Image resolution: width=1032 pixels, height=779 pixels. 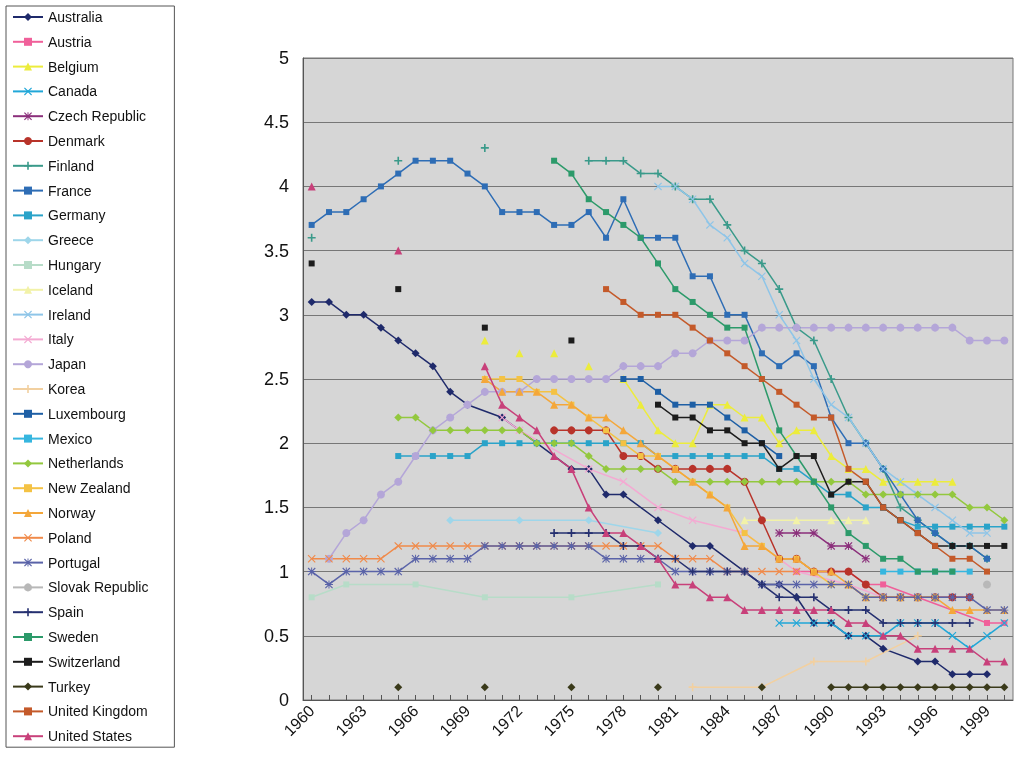 What do you see at coordinates (71, 165) in the screenshot?
I see `legend-label: Finland` at bounding box center [71, 165].